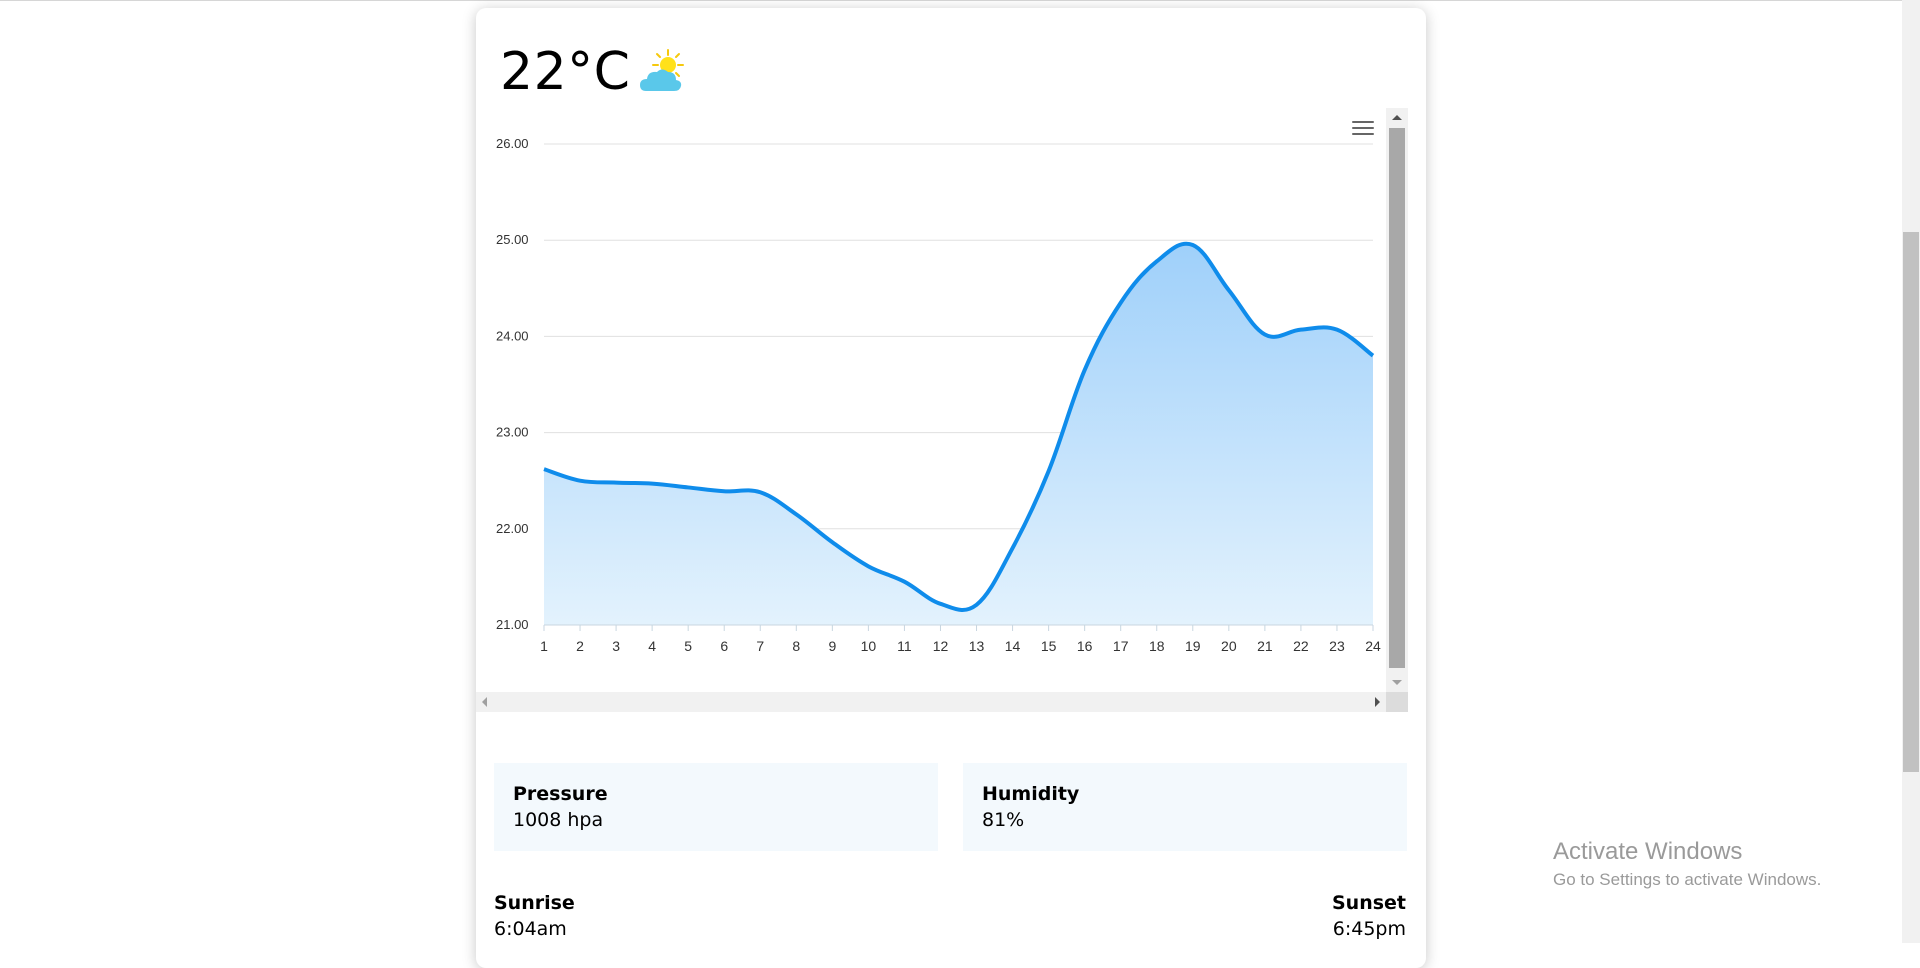  Describe the element at coordinates (534, 903) in the screenshot. I see `sunrise-label: Sunrise` at that location.